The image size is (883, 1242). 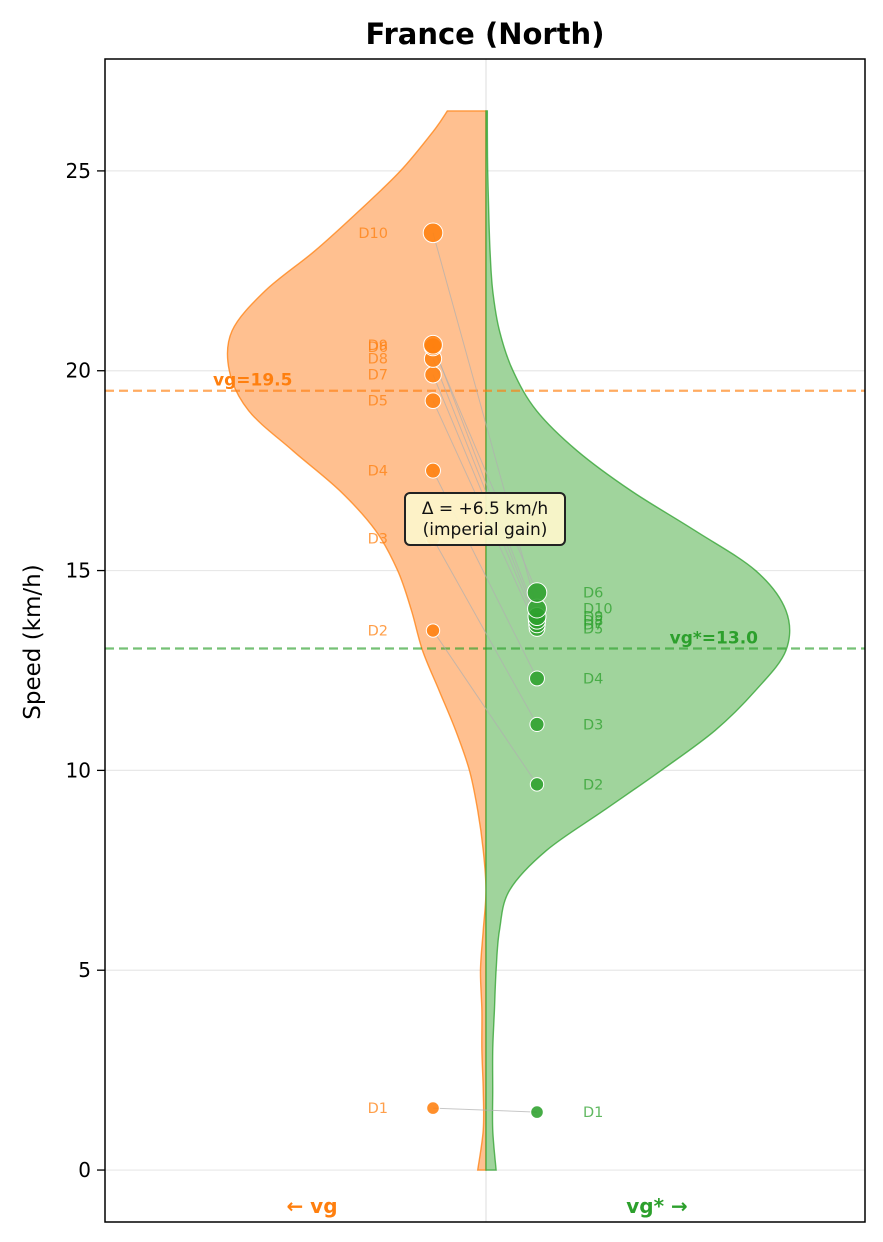 I want to click on point-vg-d2, so click(x=433, y=630).